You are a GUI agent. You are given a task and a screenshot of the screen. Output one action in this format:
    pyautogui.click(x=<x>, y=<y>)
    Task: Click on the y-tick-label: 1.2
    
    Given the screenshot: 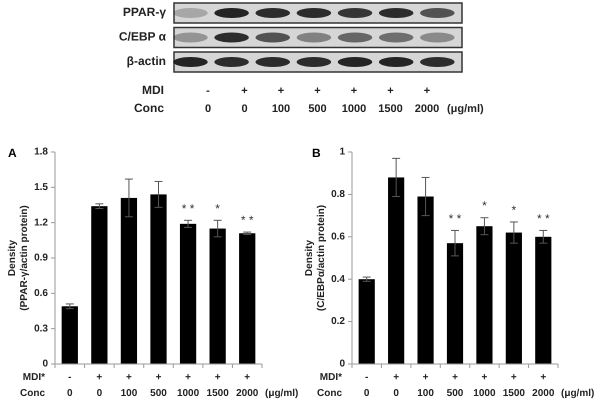 What is the action you would take?
    pyautogui.click(x=41, y=222)
    